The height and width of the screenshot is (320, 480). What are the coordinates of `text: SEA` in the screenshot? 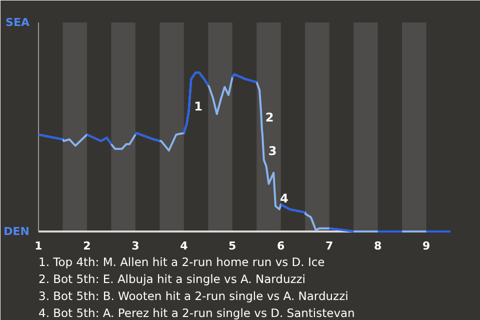 It's located at (18, 22).